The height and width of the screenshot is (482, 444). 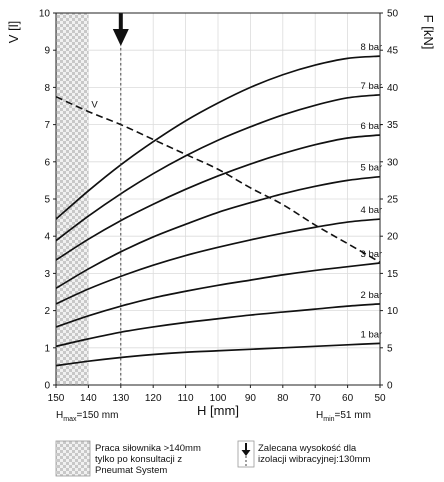 What do you see at coordinates (393, 125) in the screenshot?
I see `y-right-tick-label: 35` at bounding box center [393, 125].